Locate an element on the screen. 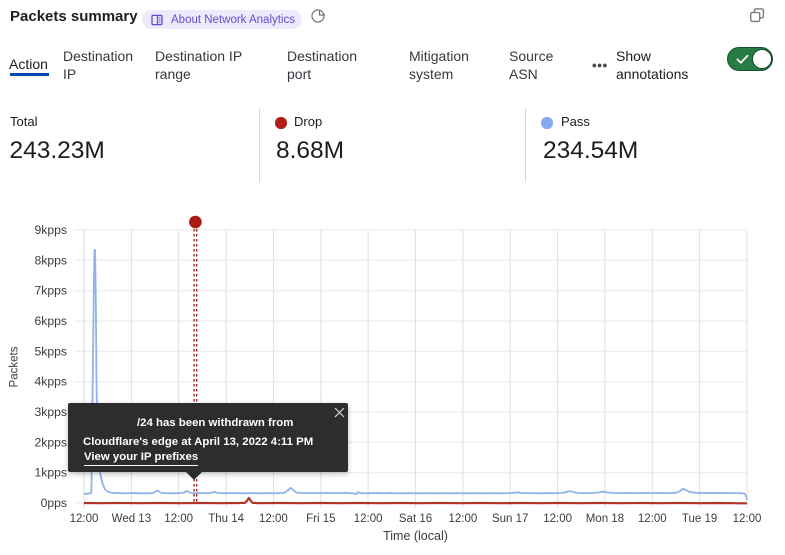 This screenshot has width=785, height=555. svg-text: 7kpps is located at coordinates (50, 291).